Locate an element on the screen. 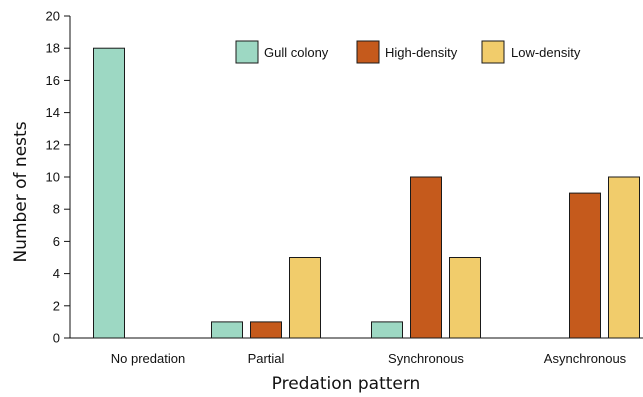 This screenshot has width=643, height=397. y-tick-label: 18 is located at coordinates (53, 48).